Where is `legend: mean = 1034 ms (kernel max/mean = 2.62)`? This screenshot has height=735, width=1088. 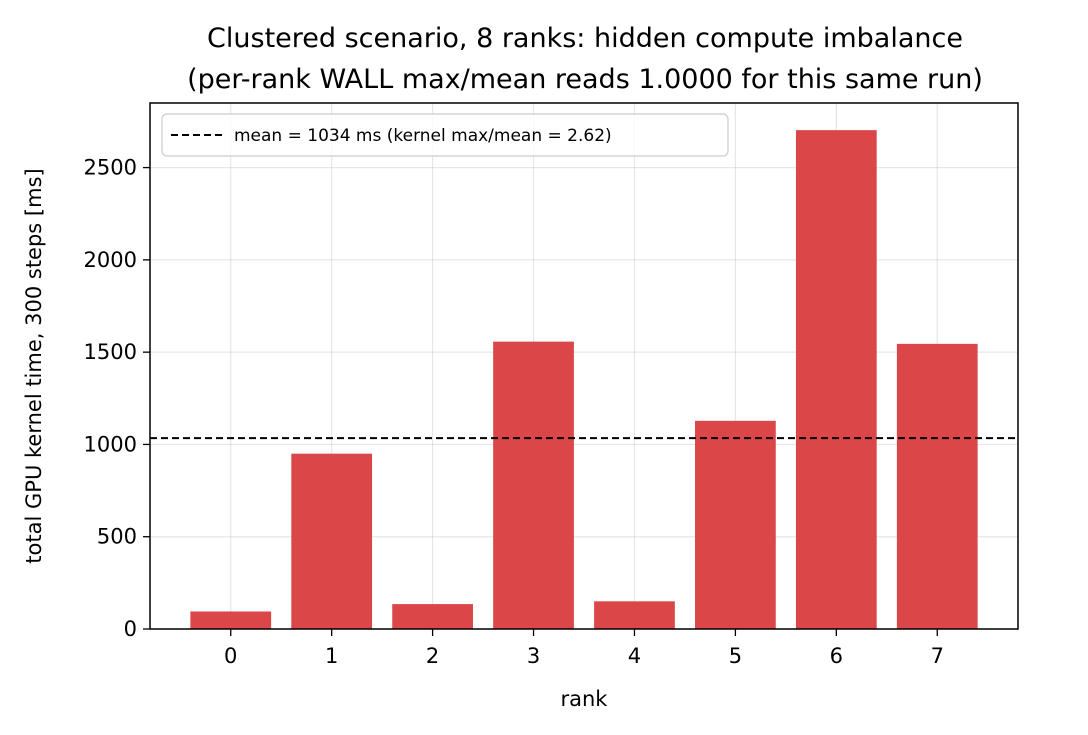 legend: mean = 1034 ms (kernel max/mean = 2.62) is located at coordinates (445, 135).